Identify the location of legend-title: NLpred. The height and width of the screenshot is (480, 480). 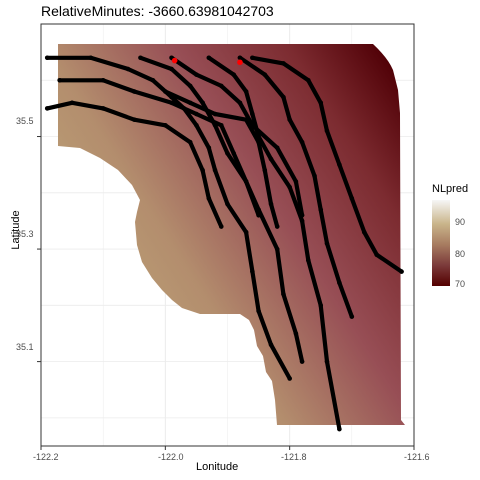
(450, 189).